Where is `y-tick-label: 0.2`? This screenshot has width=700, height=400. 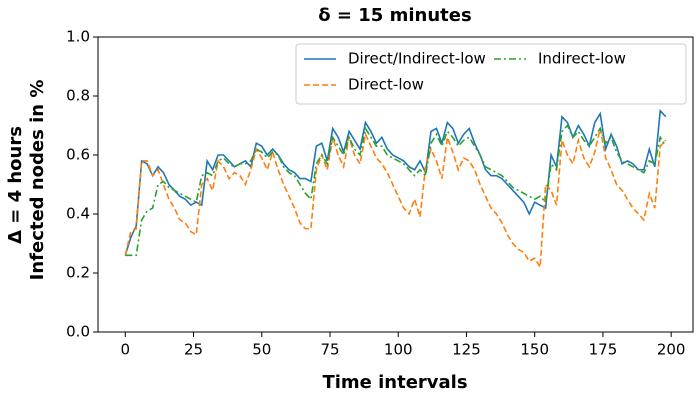 y-tick-label: 0.2 is located at coordinates (78, 273).